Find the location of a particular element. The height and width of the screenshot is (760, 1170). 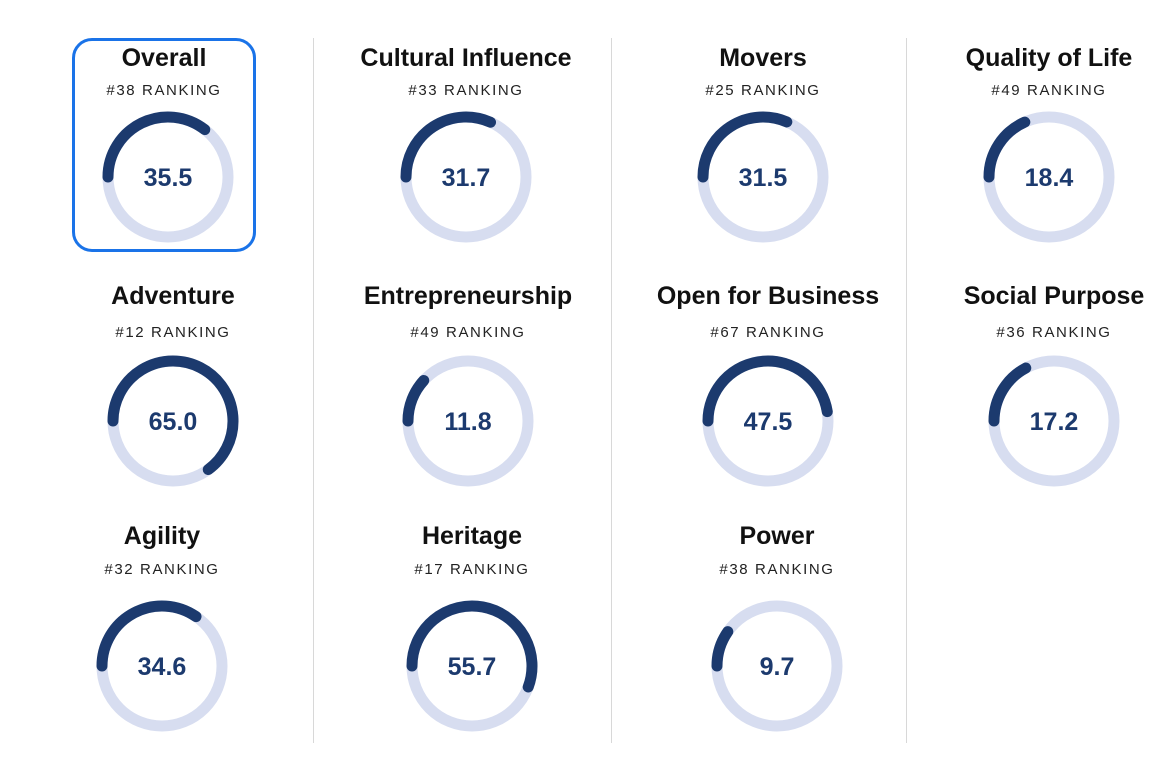

gauge-value: 47.5 is located at coordinates (768, 422).